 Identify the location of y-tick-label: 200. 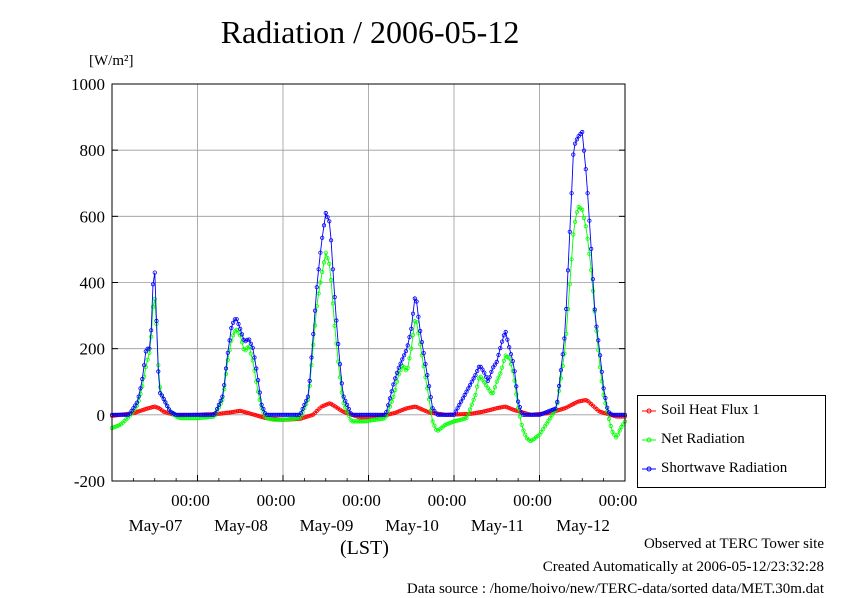
(93, 349).